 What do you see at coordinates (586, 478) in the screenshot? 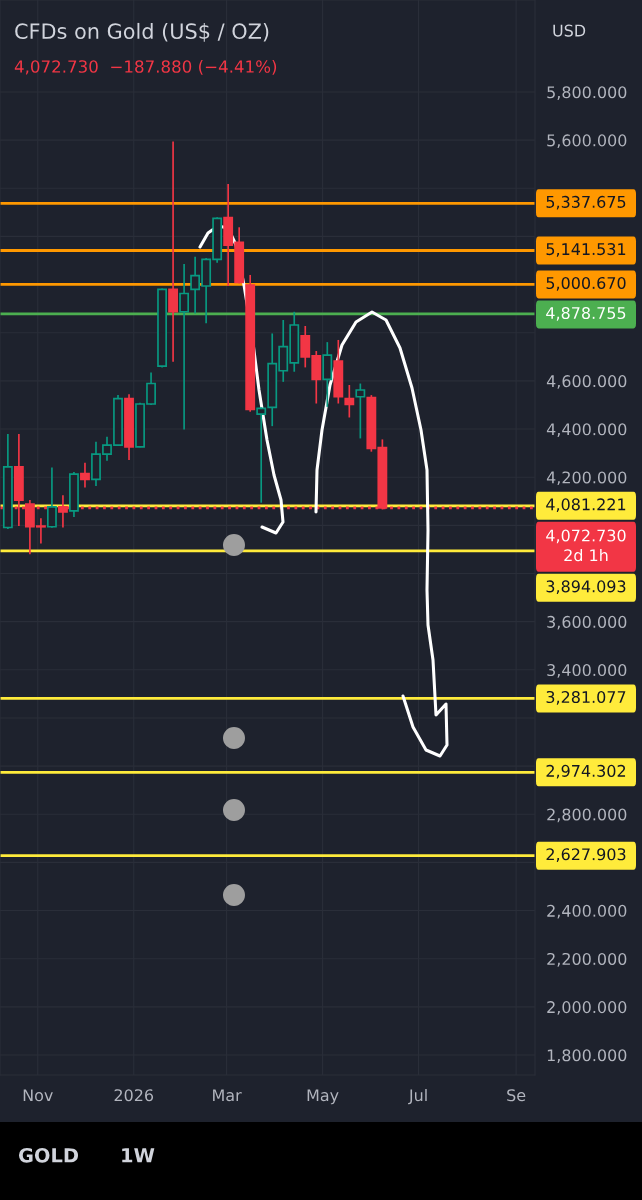
I see `y-tick-label: 4,200.000` at bounding box center [586, 478].